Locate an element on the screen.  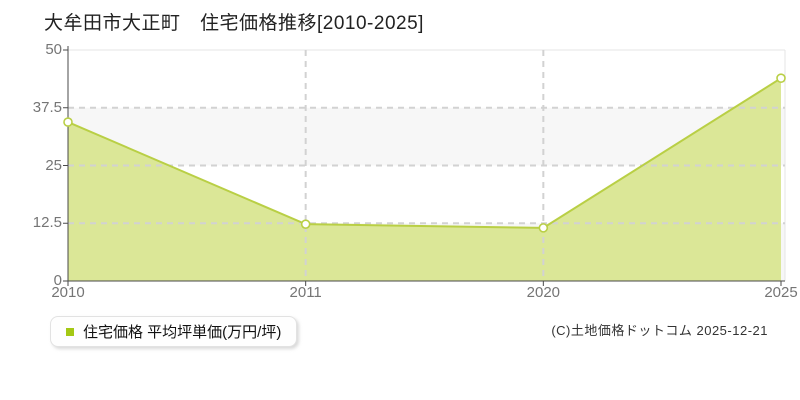
chart-title: 大牟田市大正町 住宅価格推移[2010-2025] is located at coordinates (234, 23).